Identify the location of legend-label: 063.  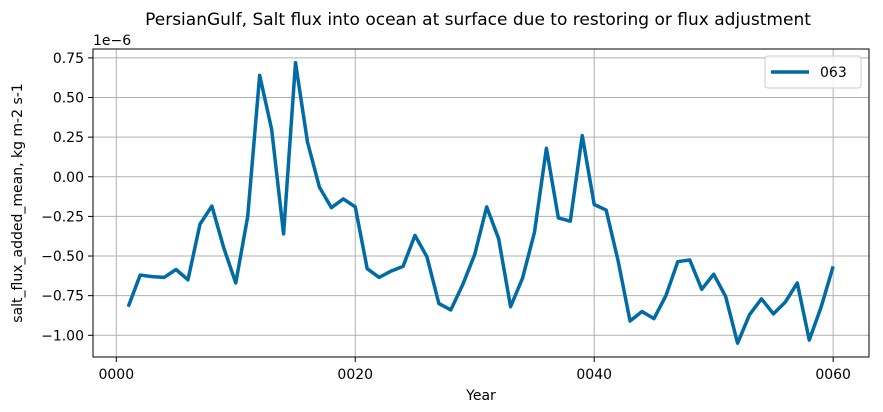
(833, 73).